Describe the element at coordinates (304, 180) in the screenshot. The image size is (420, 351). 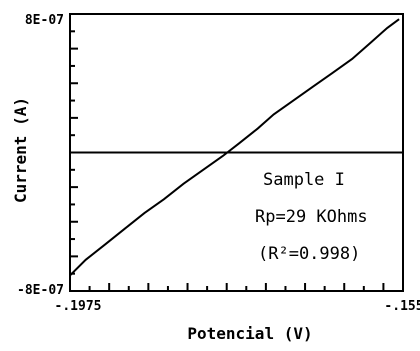
I see `annotation-sample: Sample I` at that location.